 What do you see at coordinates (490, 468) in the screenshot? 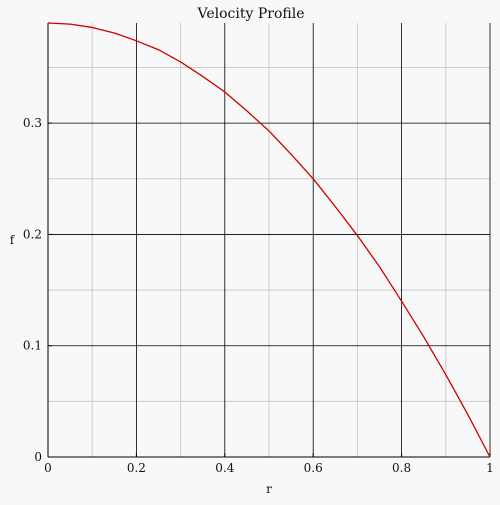
I see `x-tick-label: 1` at bounding box center [490, 468].